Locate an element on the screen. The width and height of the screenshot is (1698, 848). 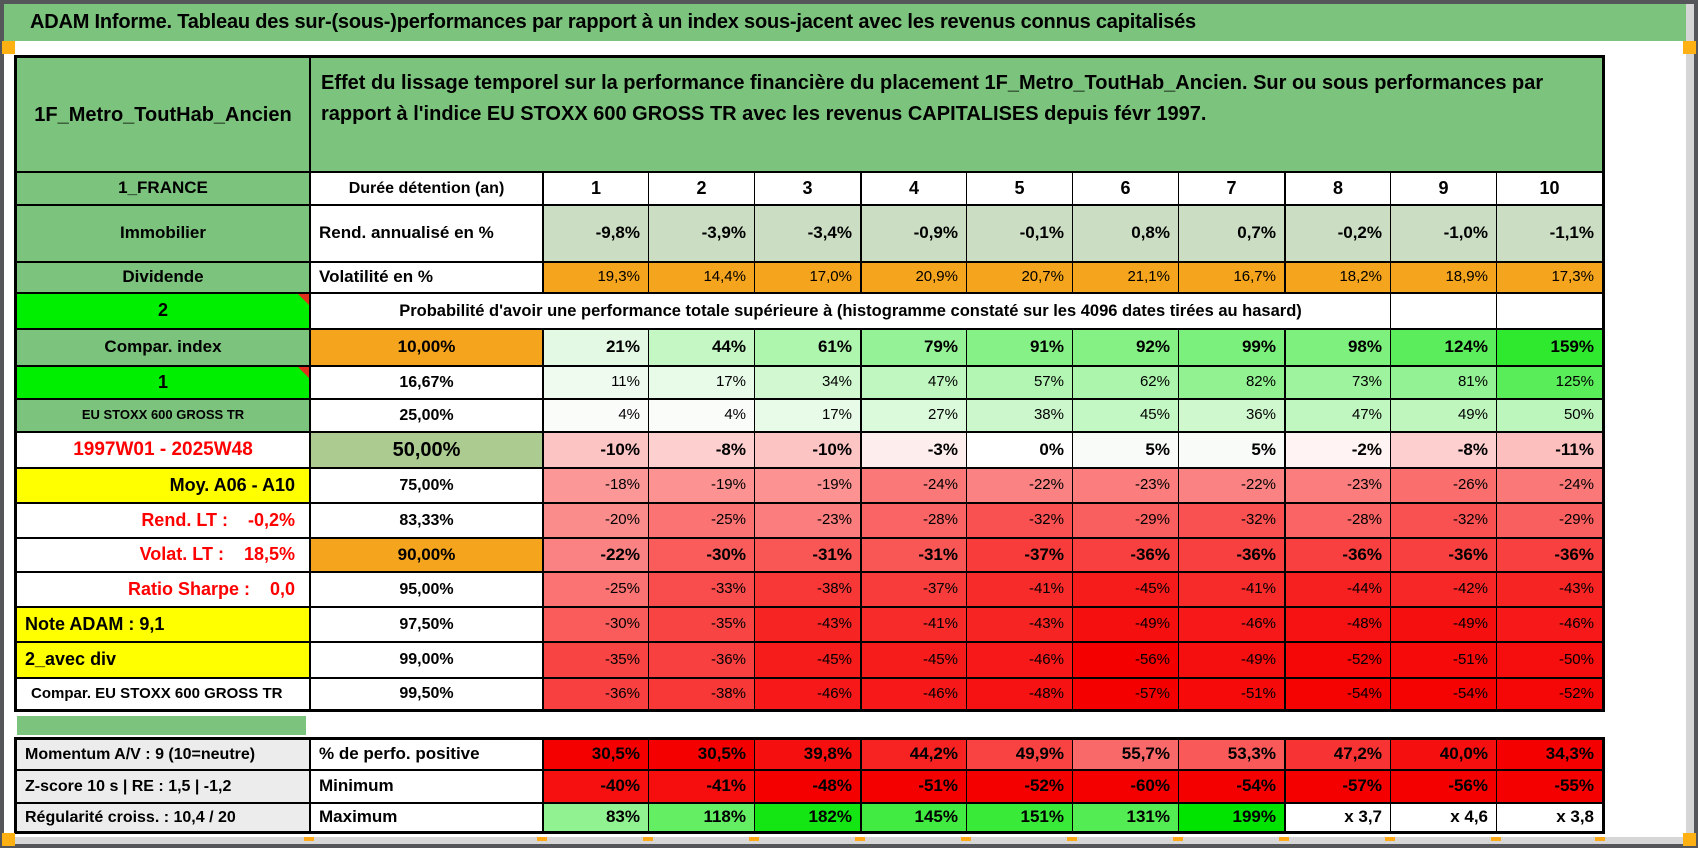
value-cell: -49% is located at coordinates (1231, 659).